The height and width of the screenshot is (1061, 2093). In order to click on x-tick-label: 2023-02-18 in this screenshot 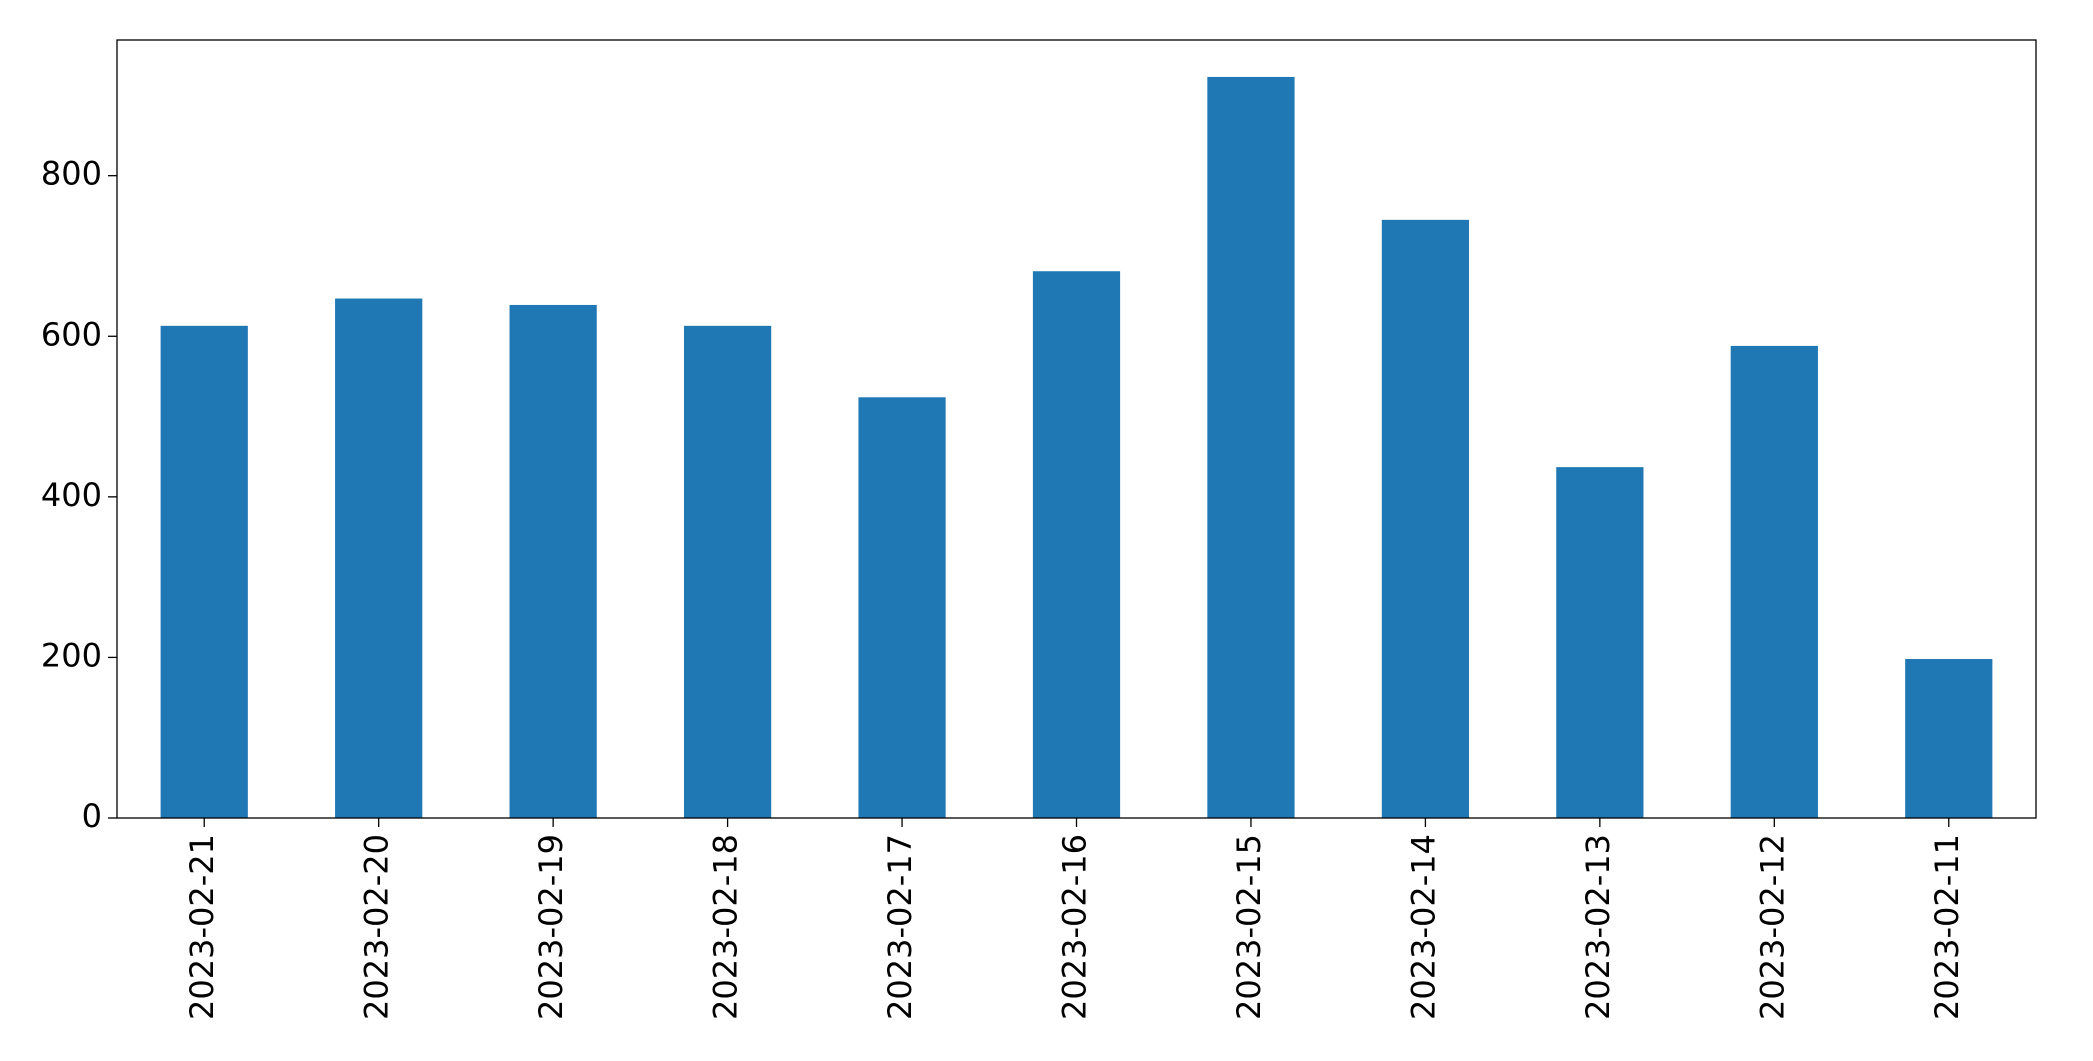, I will do `click(726, 927)`.